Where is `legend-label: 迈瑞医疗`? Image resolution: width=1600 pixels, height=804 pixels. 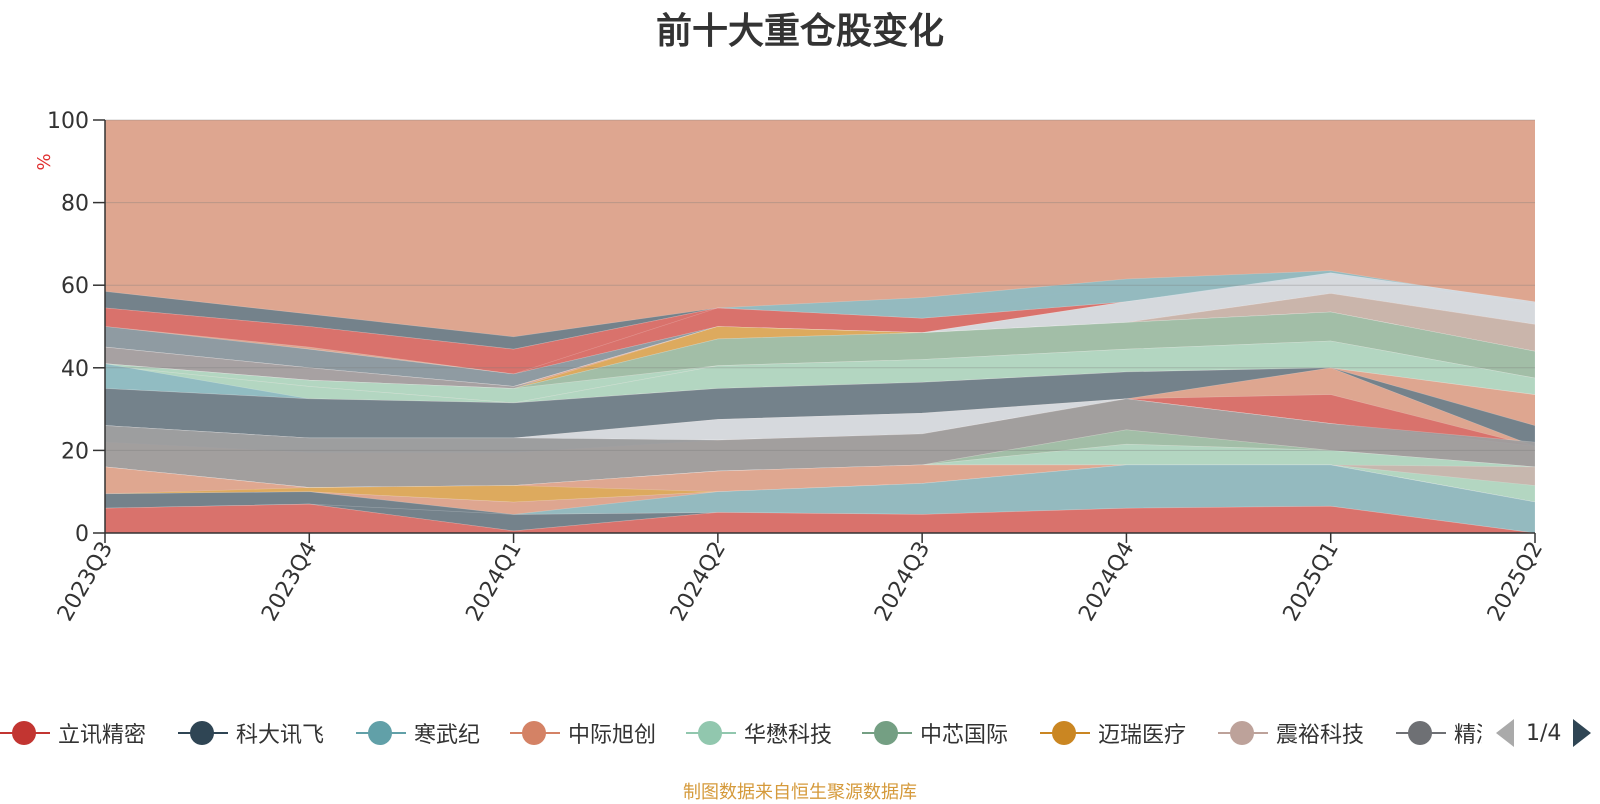 legend-label: 迈瑞医疗 is located at coordinates (1142, 735).